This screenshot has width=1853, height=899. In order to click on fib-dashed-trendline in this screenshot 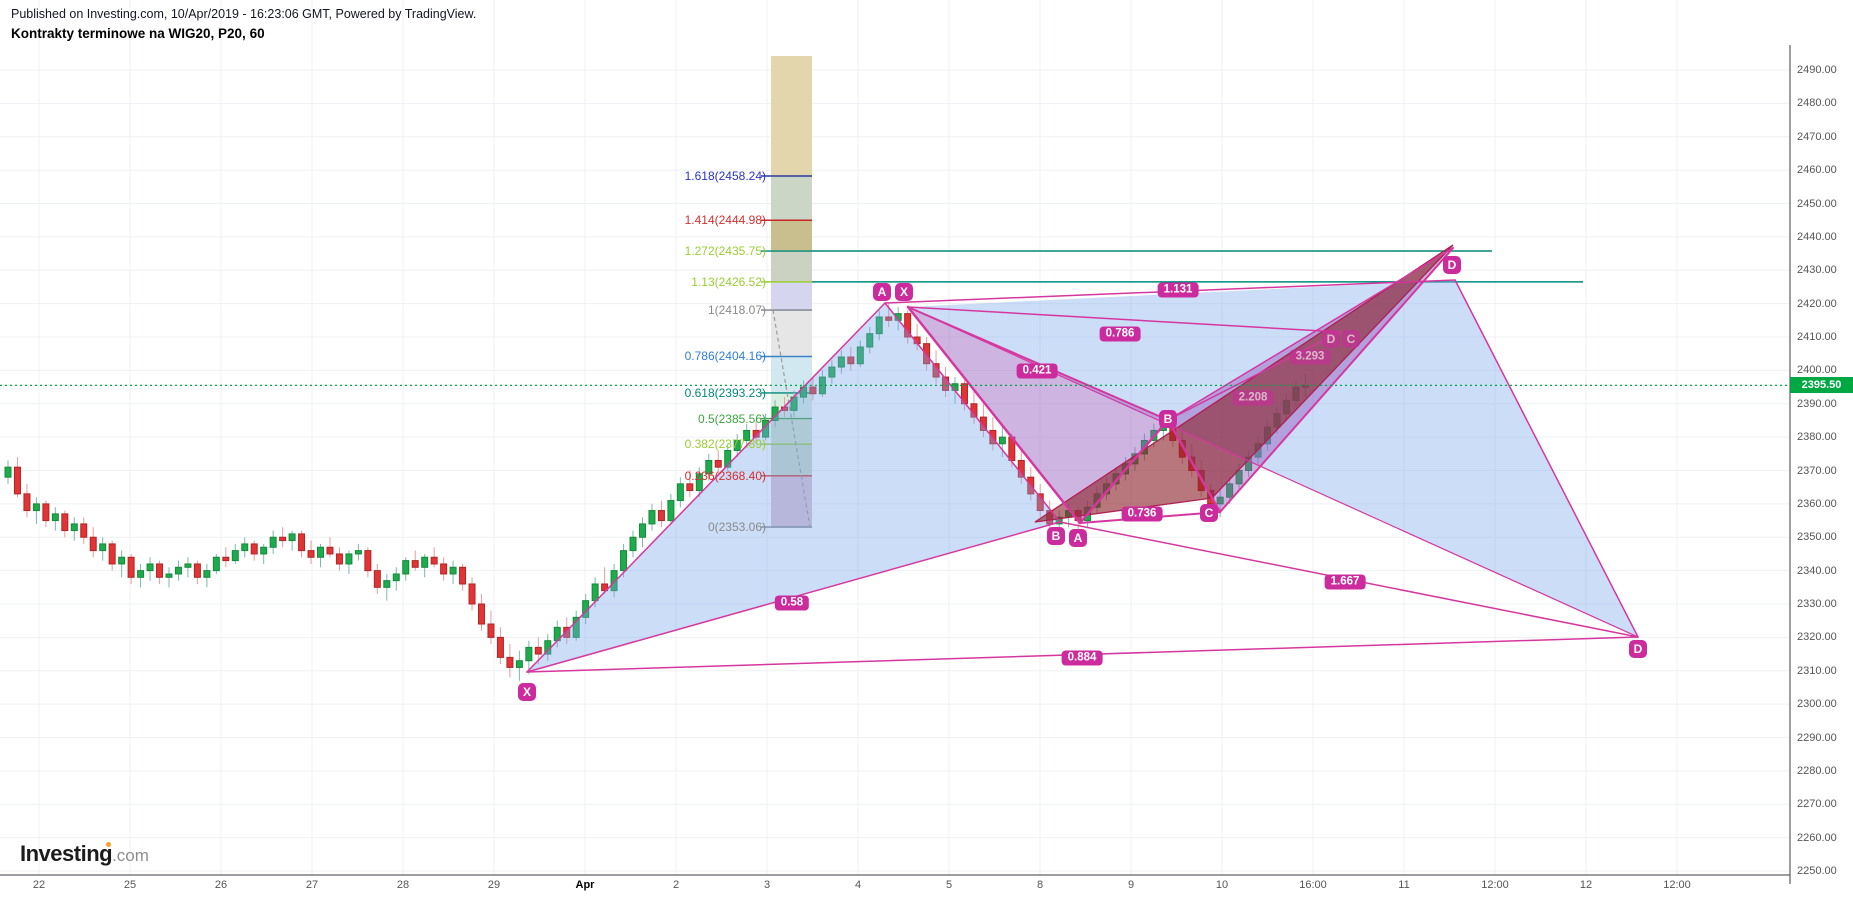, I will do `click(791, 418)`.